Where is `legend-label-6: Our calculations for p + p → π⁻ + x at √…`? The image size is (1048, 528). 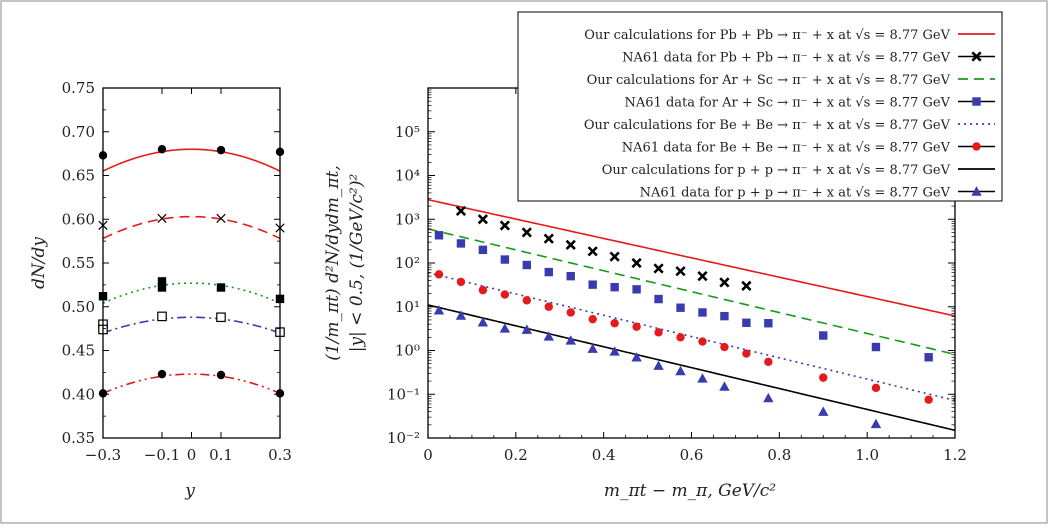
legend-label-6: Our calculations for p + p → π⁻ + x at √… is located at coordinates (776, 170).